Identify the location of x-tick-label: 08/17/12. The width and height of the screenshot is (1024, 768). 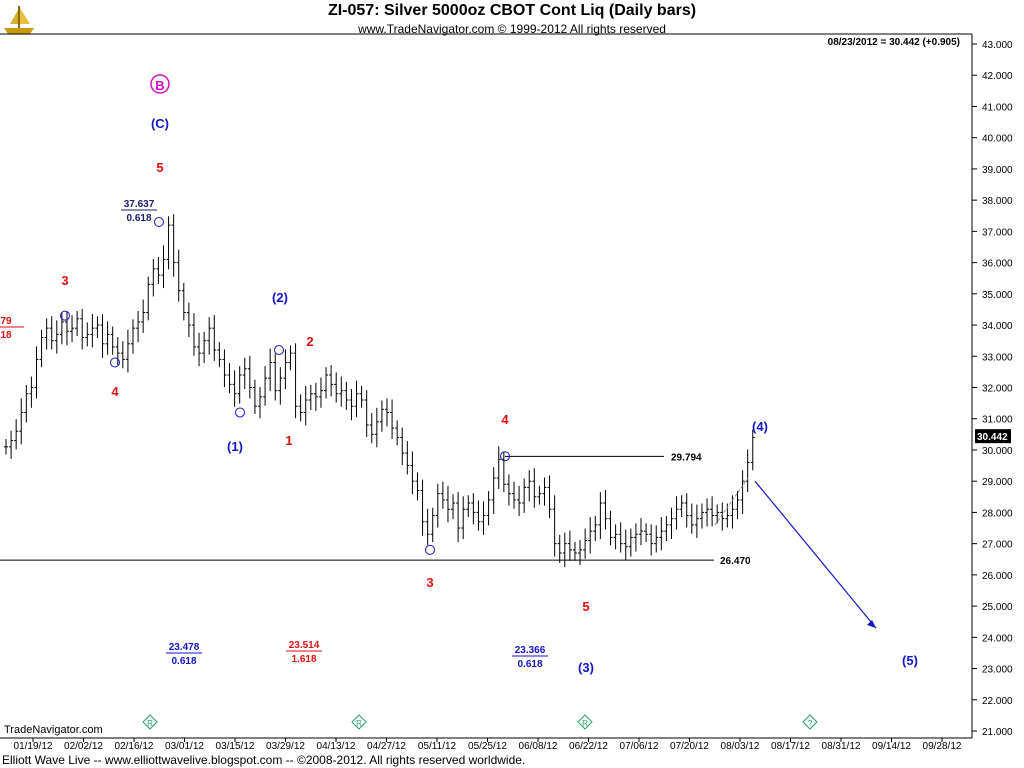
(790, 746).